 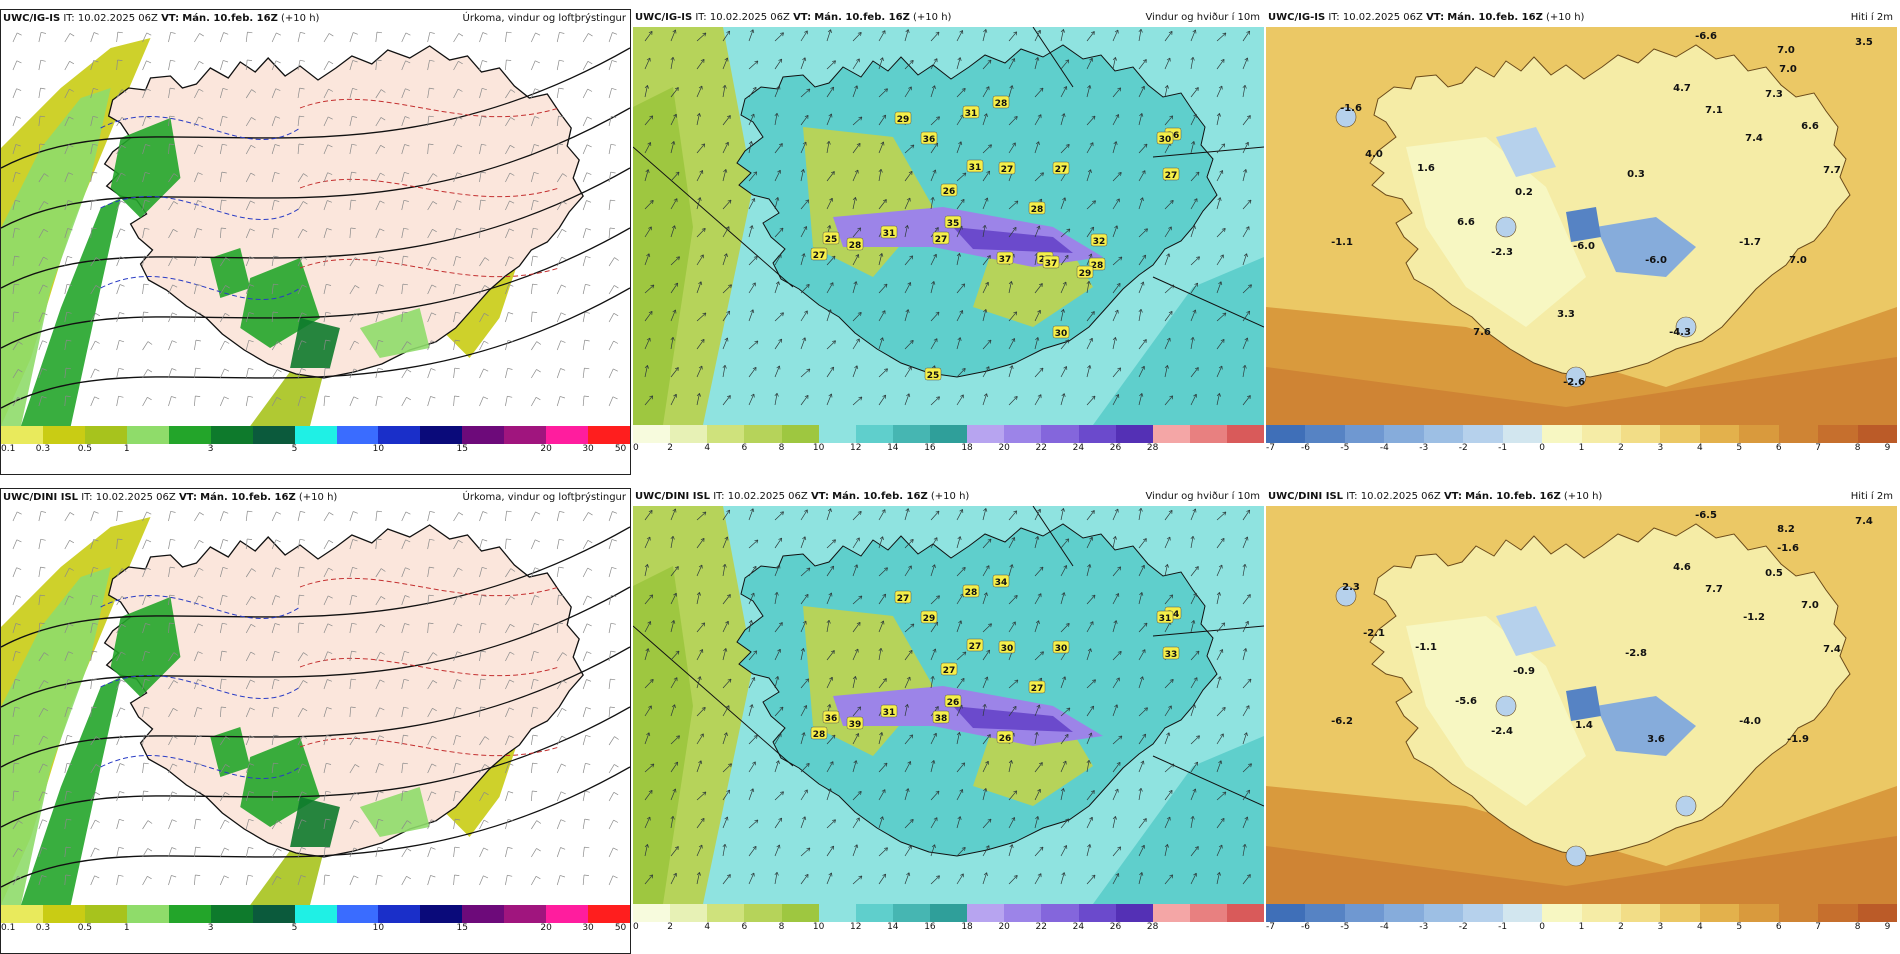 I want to click on temp-value: -4.0, so click(x=1750, y=721).